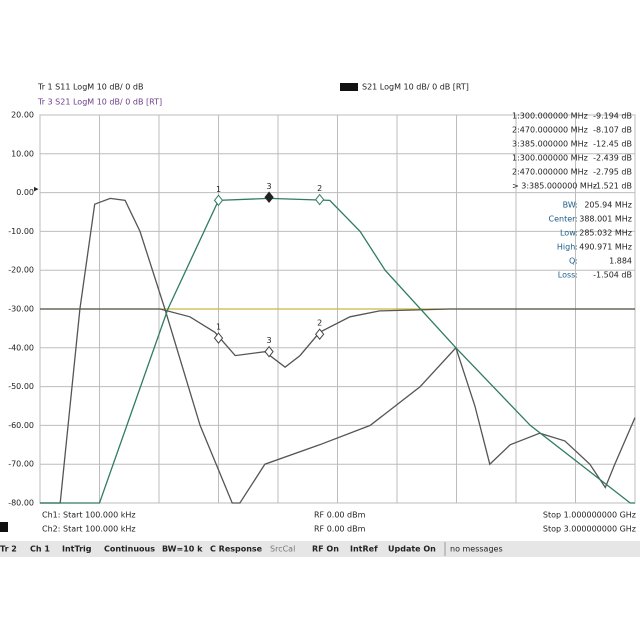  What do you see at coordinates (550, 144) in the screenshot?
I see `marker-freq: 3:385.000000 MHz` at bounding box center [550, 144].